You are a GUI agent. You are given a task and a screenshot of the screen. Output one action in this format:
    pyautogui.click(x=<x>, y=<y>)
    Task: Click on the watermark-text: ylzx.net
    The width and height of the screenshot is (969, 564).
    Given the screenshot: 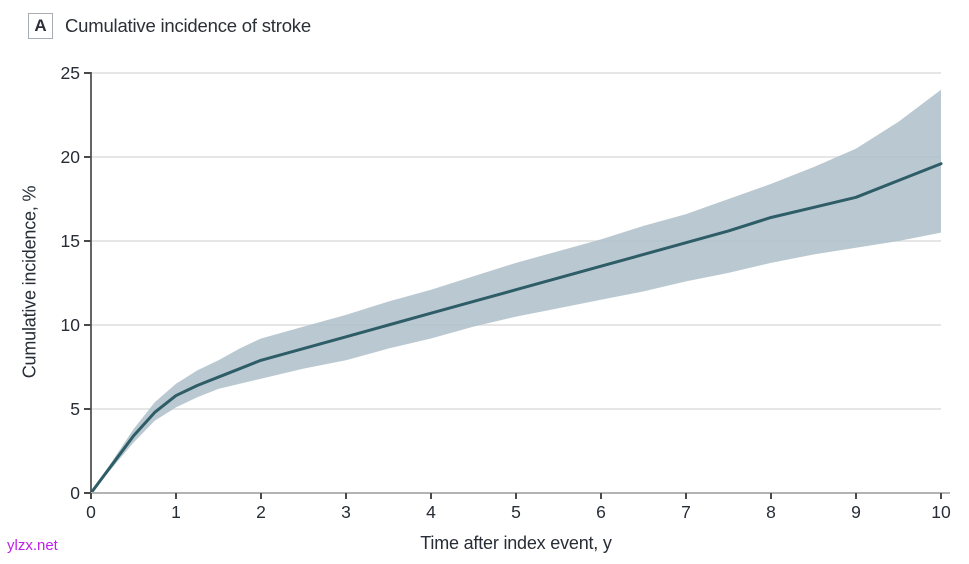 What is the action you would take?
    pyautogui.click(x=32, y=545)
    